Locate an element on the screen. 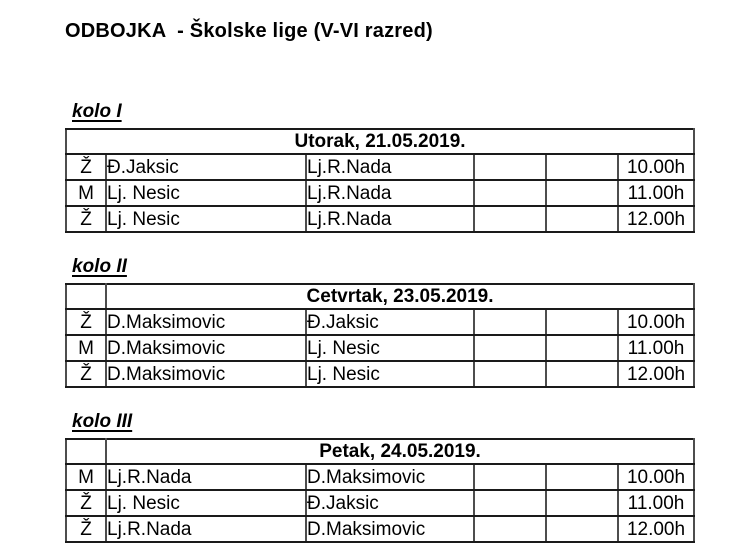  page-title: ODBOJKA - Školske lige (V-VI razred) is located at coordinates (249, 31).